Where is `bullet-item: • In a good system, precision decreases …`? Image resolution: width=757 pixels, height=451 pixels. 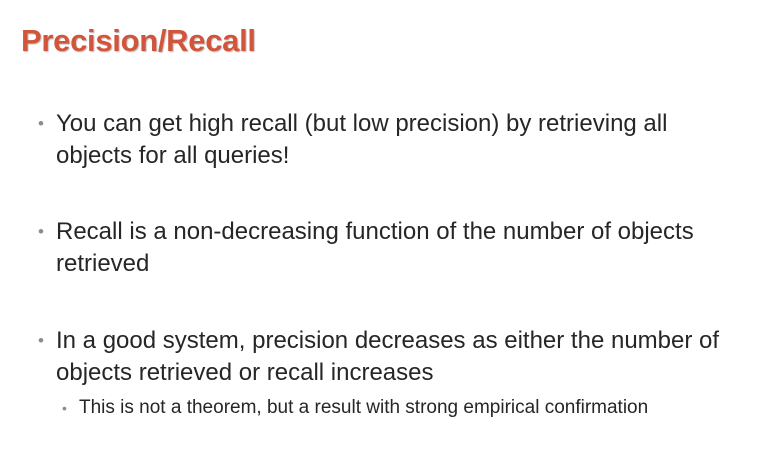 bullet-item: • In a good system, precision decreases … is located at coordinates (388, 357).